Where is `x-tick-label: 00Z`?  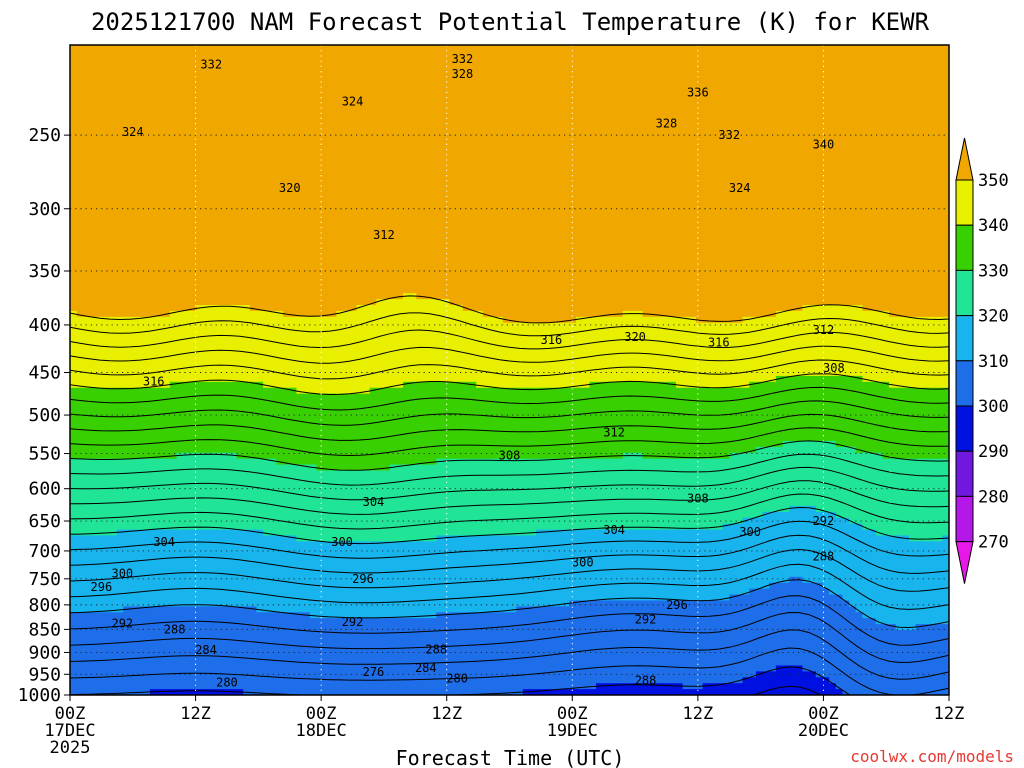 x-tick-label: 00Z is located at coordinates (572, 714).